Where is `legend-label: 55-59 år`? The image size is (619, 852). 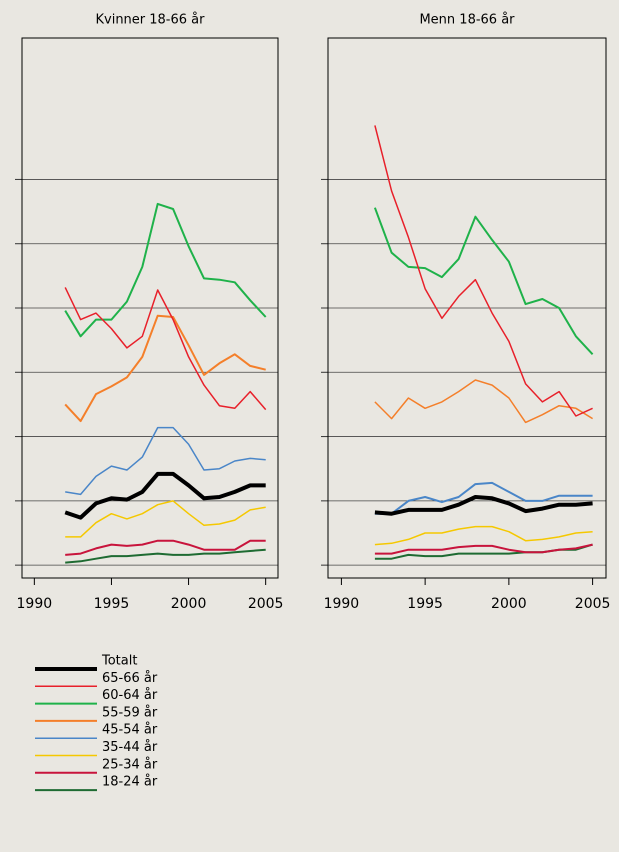 legend-label: 55-59 år is located at coordinates (130, 712).